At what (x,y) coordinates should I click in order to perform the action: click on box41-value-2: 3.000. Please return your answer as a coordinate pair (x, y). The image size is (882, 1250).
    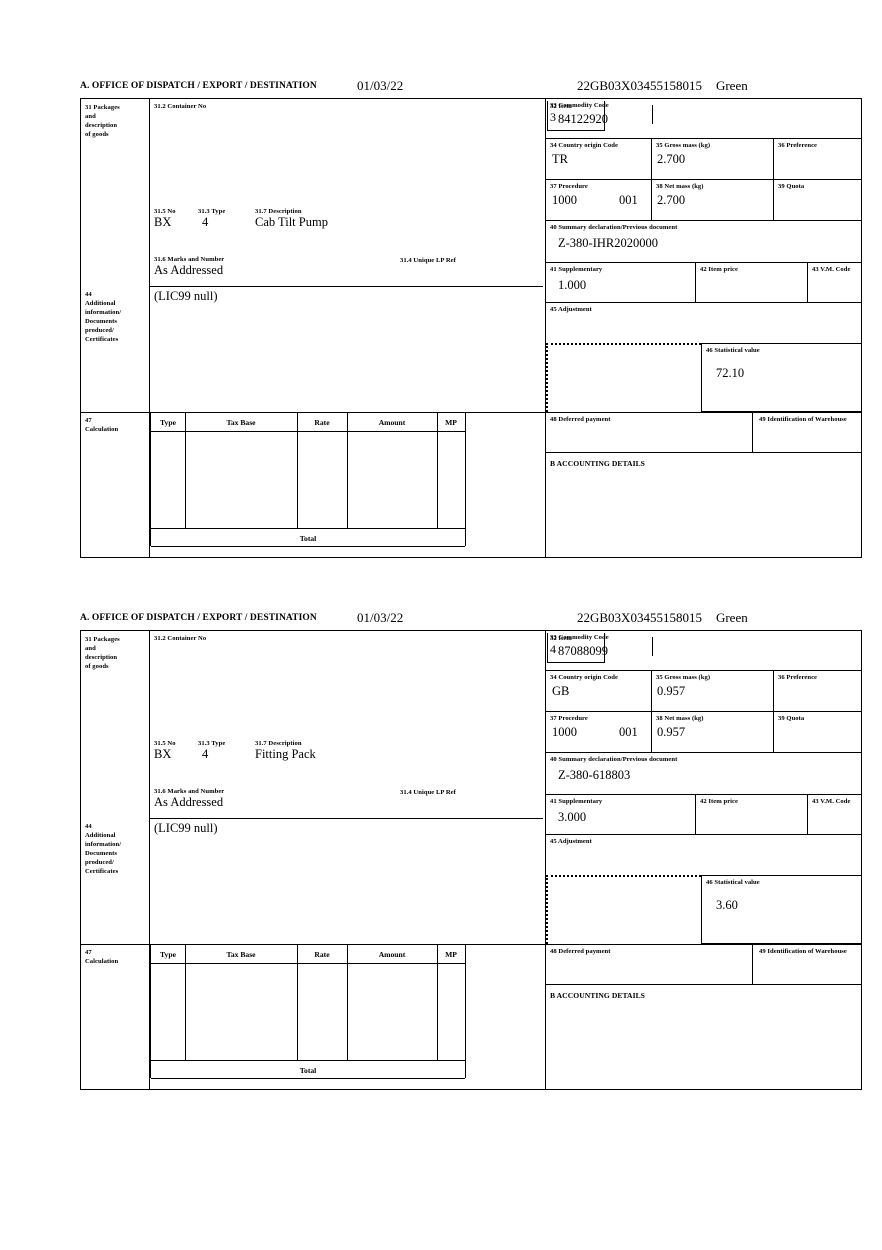
    Looking at the image, I should click on (572, 817).